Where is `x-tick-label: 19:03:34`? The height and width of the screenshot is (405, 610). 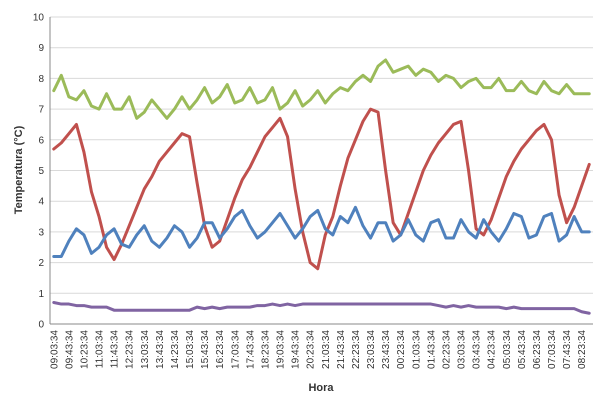
x-tick-label: 19:03:34 is located at coordinates (281, 349).